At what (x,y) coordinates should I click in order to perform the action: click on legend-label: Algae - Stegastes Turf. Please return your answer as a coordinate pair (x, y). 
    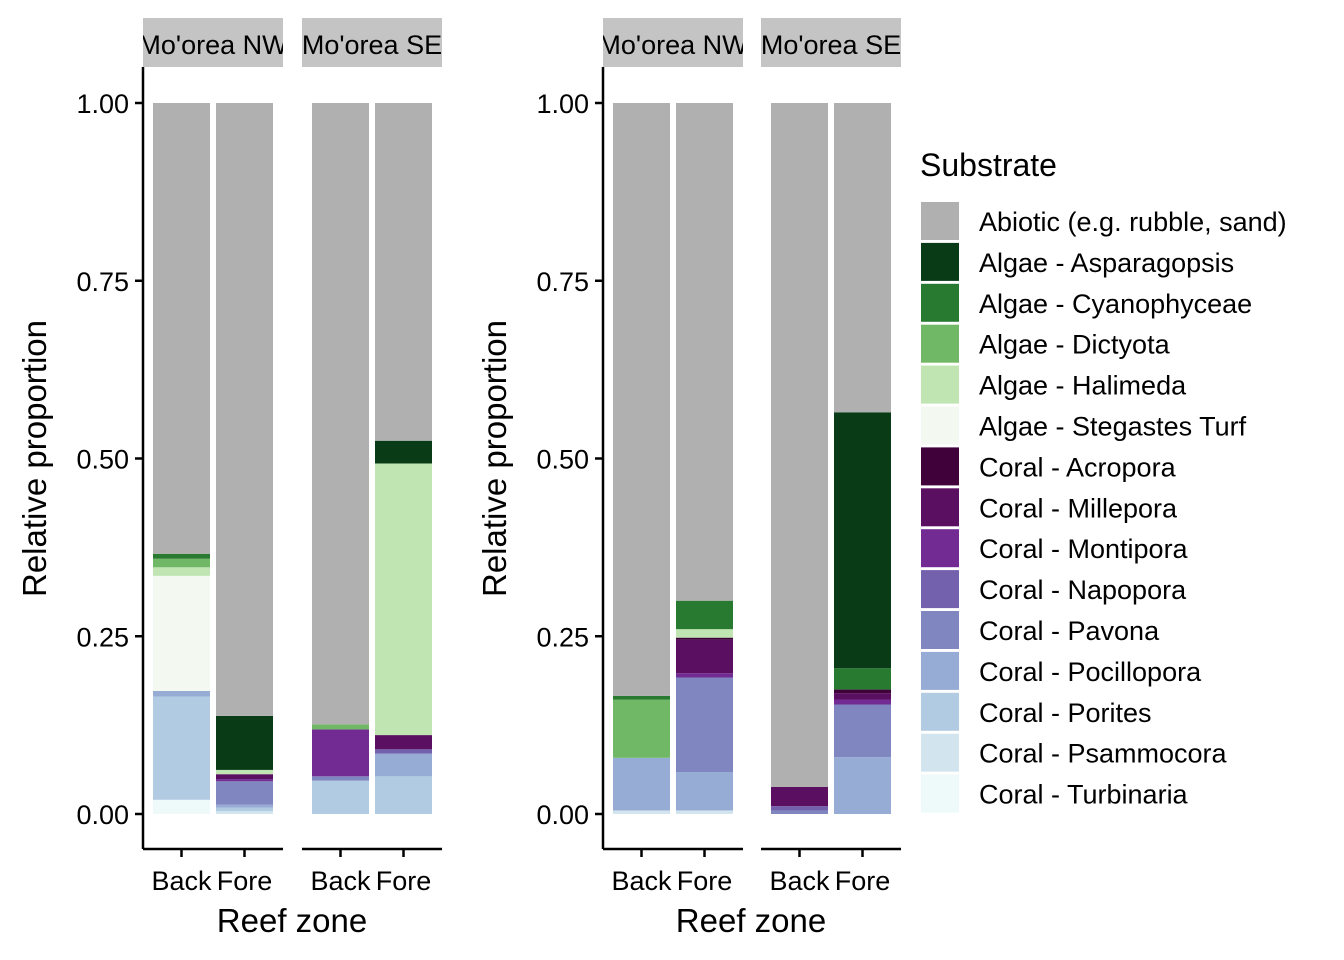
    Looking at the image, I should click on (1113, 427).